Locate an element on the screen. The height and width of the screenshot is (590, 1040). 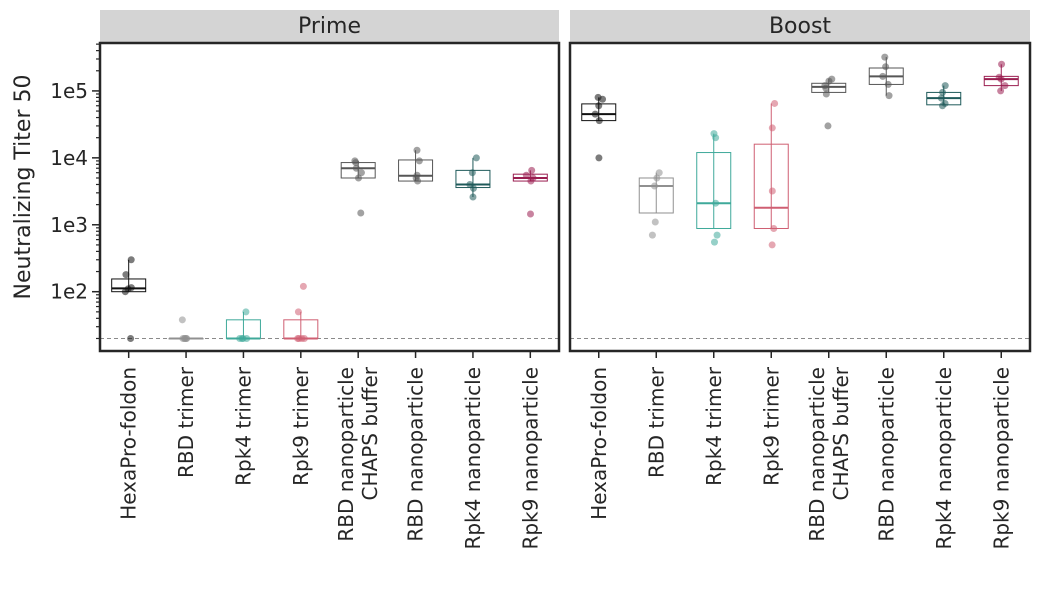
panel-header-strip is located at coordinates (800, 26).